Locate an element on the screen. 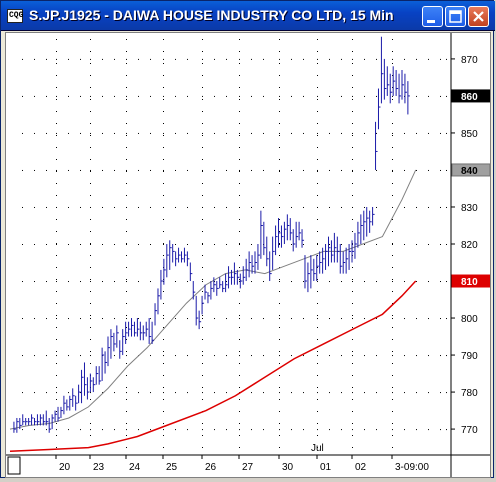 The width and height of the screenshot is (496, 482). close-button is located at coordinates (478, 16).